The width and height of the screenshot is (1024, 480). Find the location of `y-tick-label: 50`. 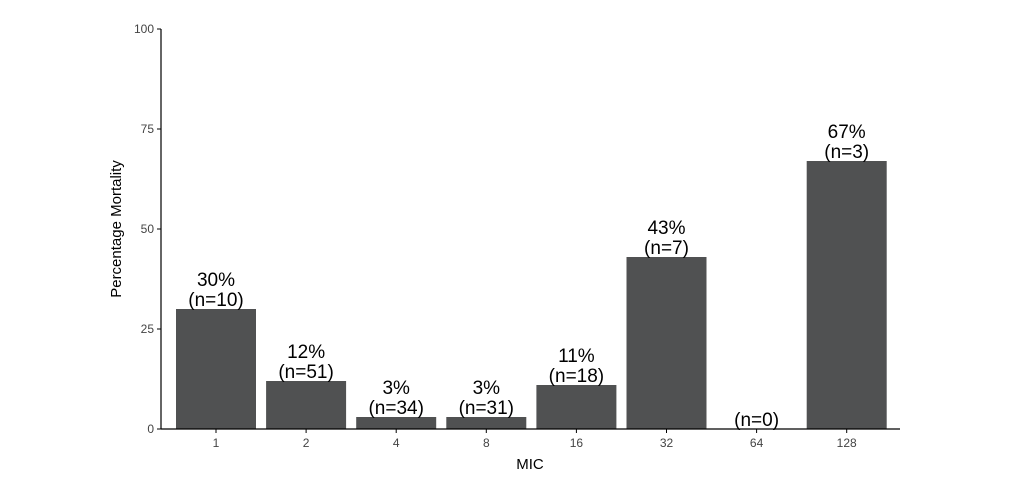

y-tick-label: 50 is located at coordinates (148, 229).